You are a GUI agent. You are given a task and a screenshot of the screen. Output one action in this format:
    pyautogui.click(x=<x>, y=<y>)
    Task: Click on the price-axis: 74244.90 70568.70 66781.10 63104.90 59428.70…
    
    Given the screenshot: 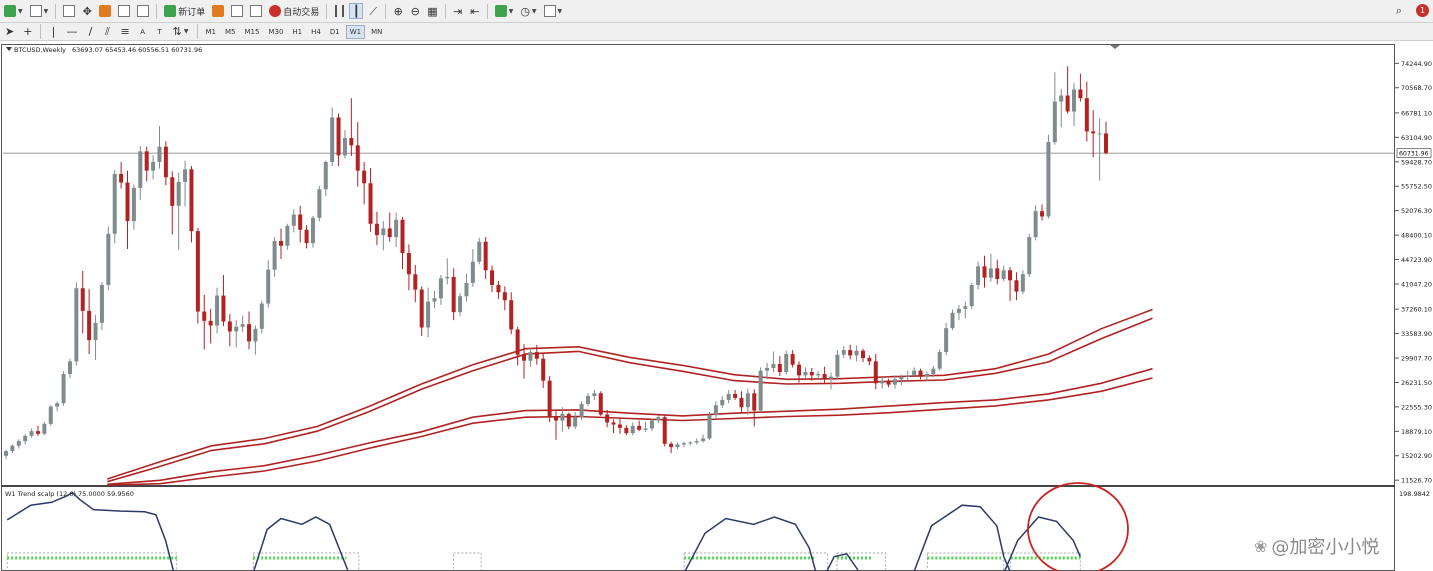 What is the action you would take?
    pyautogui.click(x=1413, y=272)
    